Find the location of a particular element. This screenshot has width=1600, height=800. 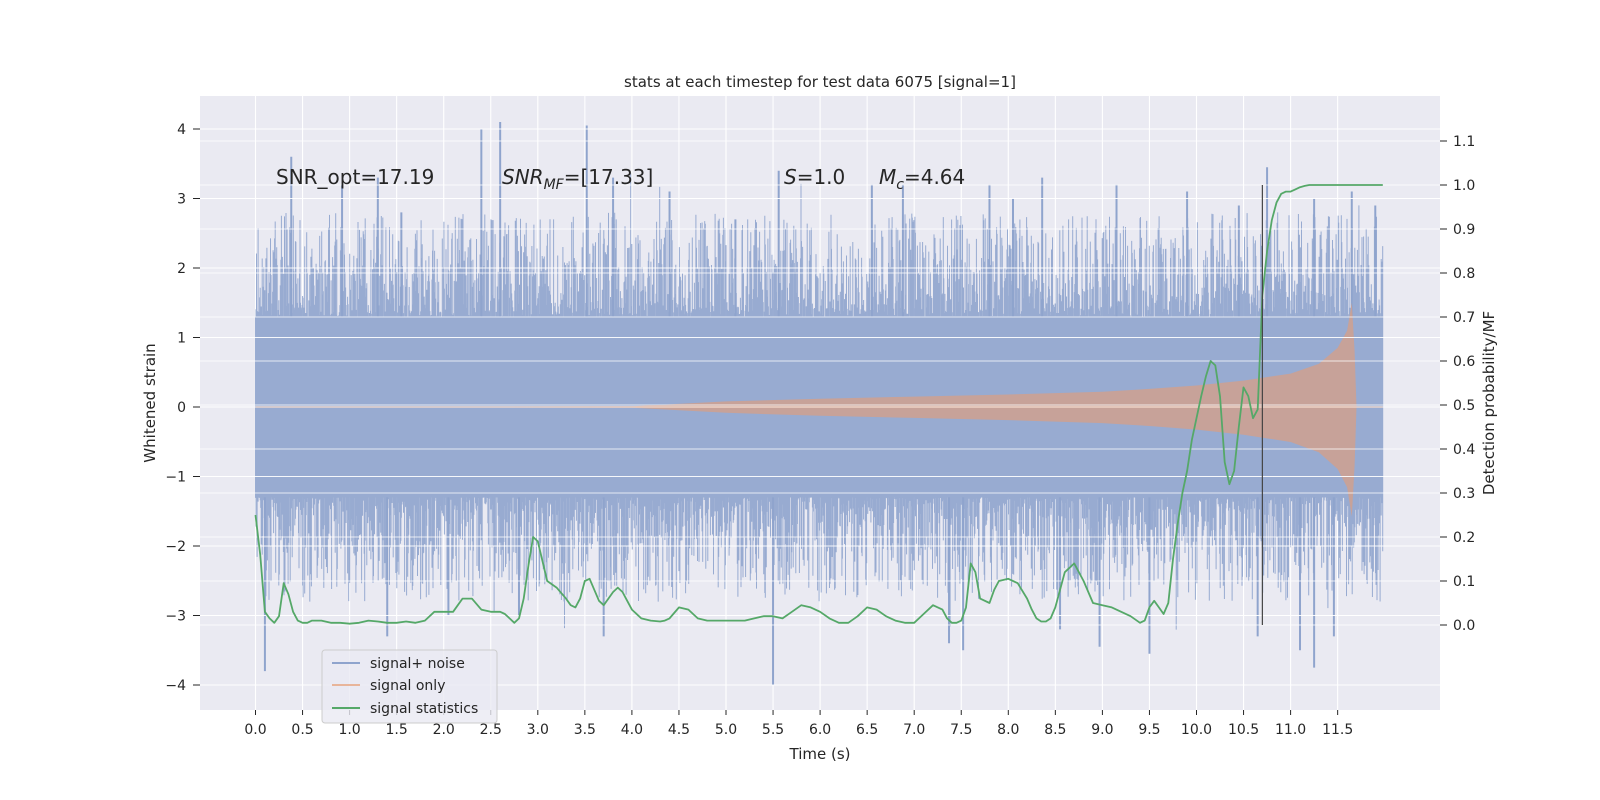

x-tick-label: 7.0 is located at coordinates (914, 730).